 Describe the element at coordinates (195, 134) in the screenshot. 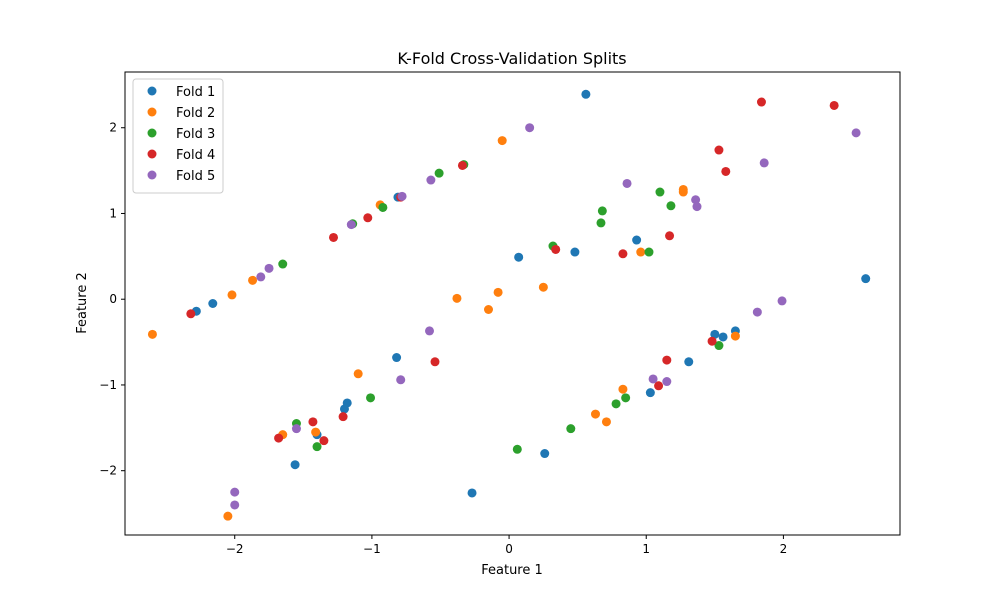

I see `legend-label: Fold 3` at that location.